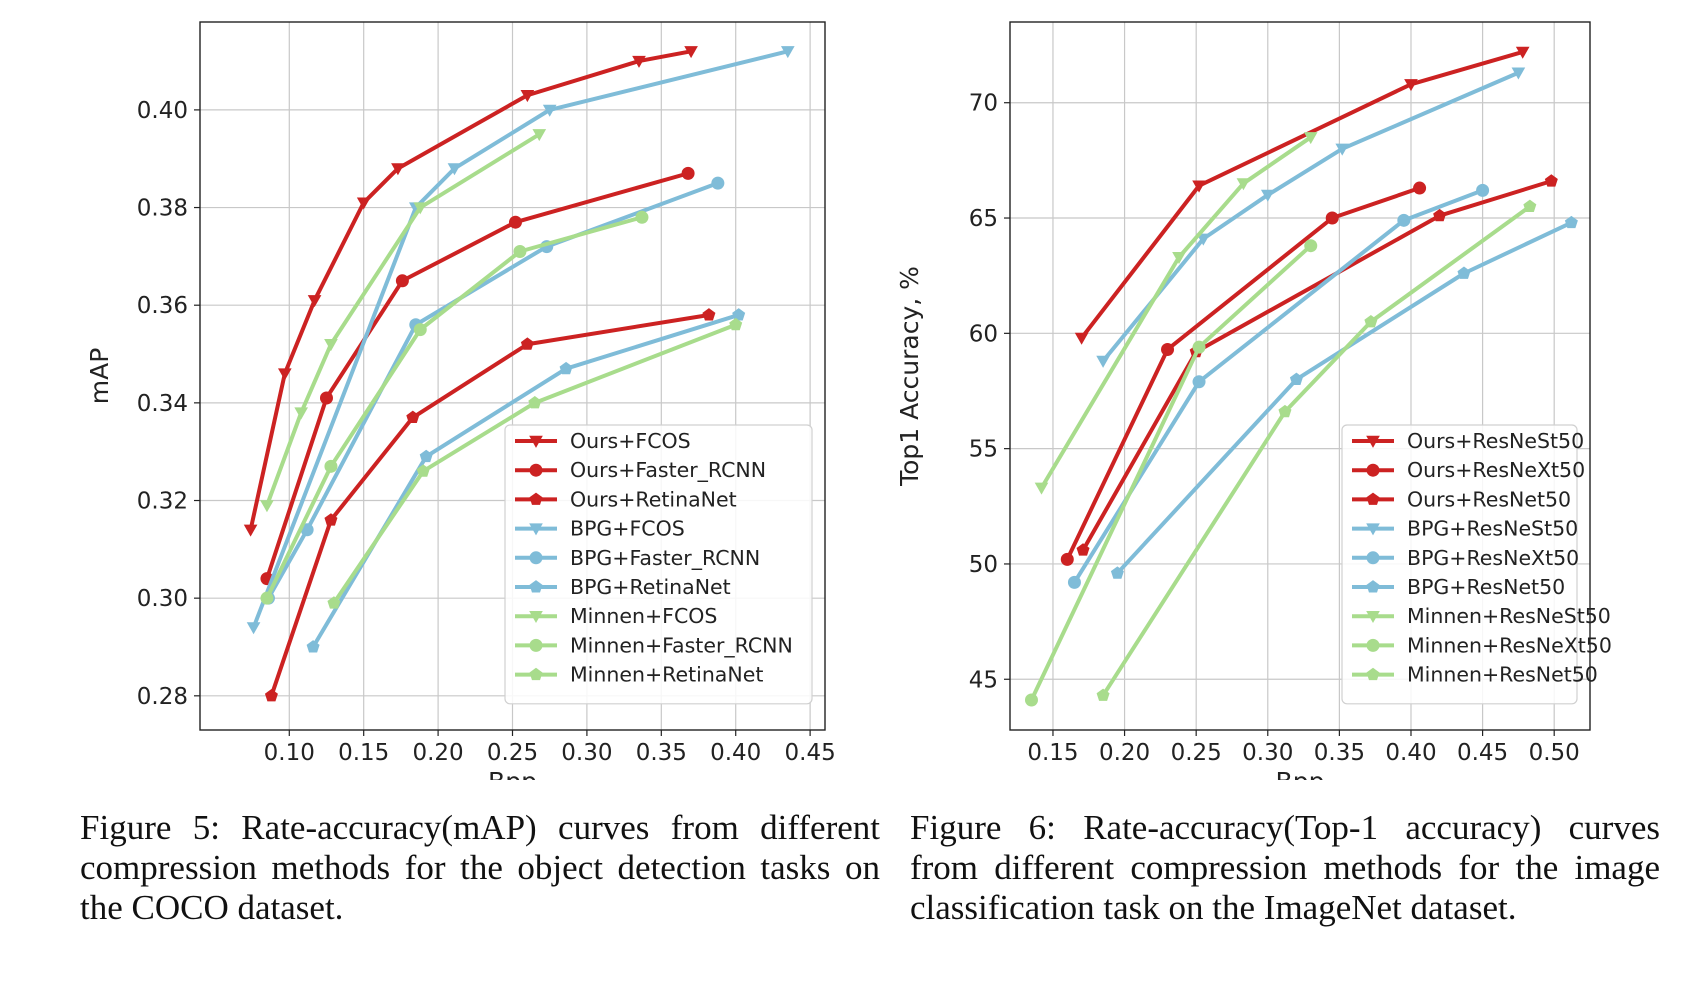 The width and height of the screenshot is (1687, 985). What do you see at coordinates (162, 306) in the screenshot?
I see `y-tick-label: 0.36` at bounding box center [162, 306].